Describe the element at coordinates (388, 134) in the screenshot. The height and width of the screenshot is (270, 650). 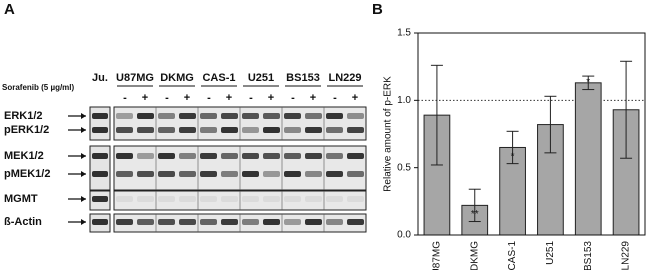
I see `y-axis-label: Relative amount of p-ERK` at that location.